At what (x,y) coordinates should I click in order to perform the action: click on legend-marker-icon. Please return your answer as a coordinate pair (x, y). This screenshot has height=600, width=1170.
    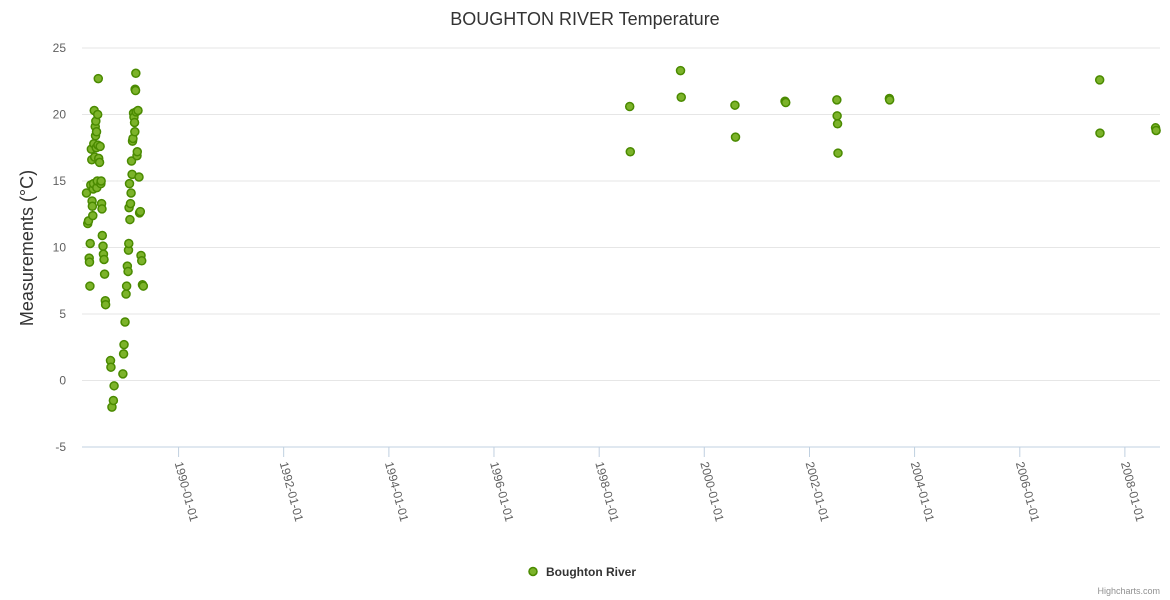
    Looking at the image, I should click on (533, 571).